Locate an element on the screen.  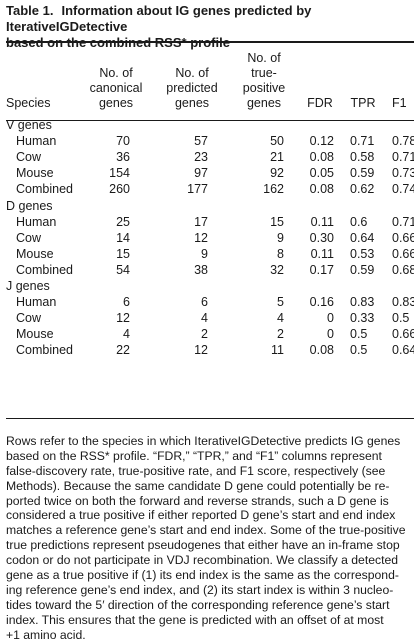
header-canonical: No. of canonical genes is located at coordinates (116, 82).